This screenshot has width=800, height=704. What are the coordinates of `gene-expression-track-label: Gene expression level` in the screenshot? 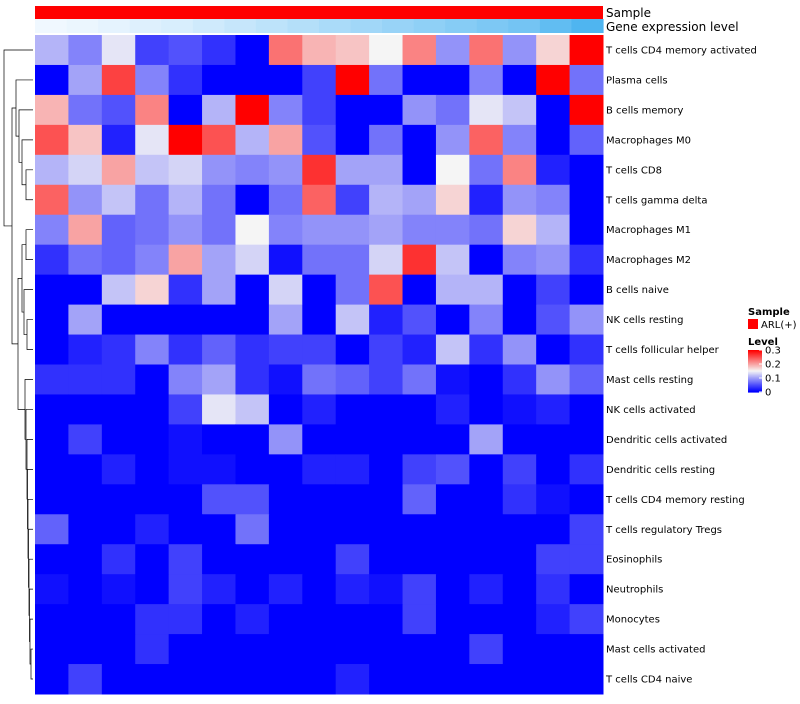 It's located at (672, 27).